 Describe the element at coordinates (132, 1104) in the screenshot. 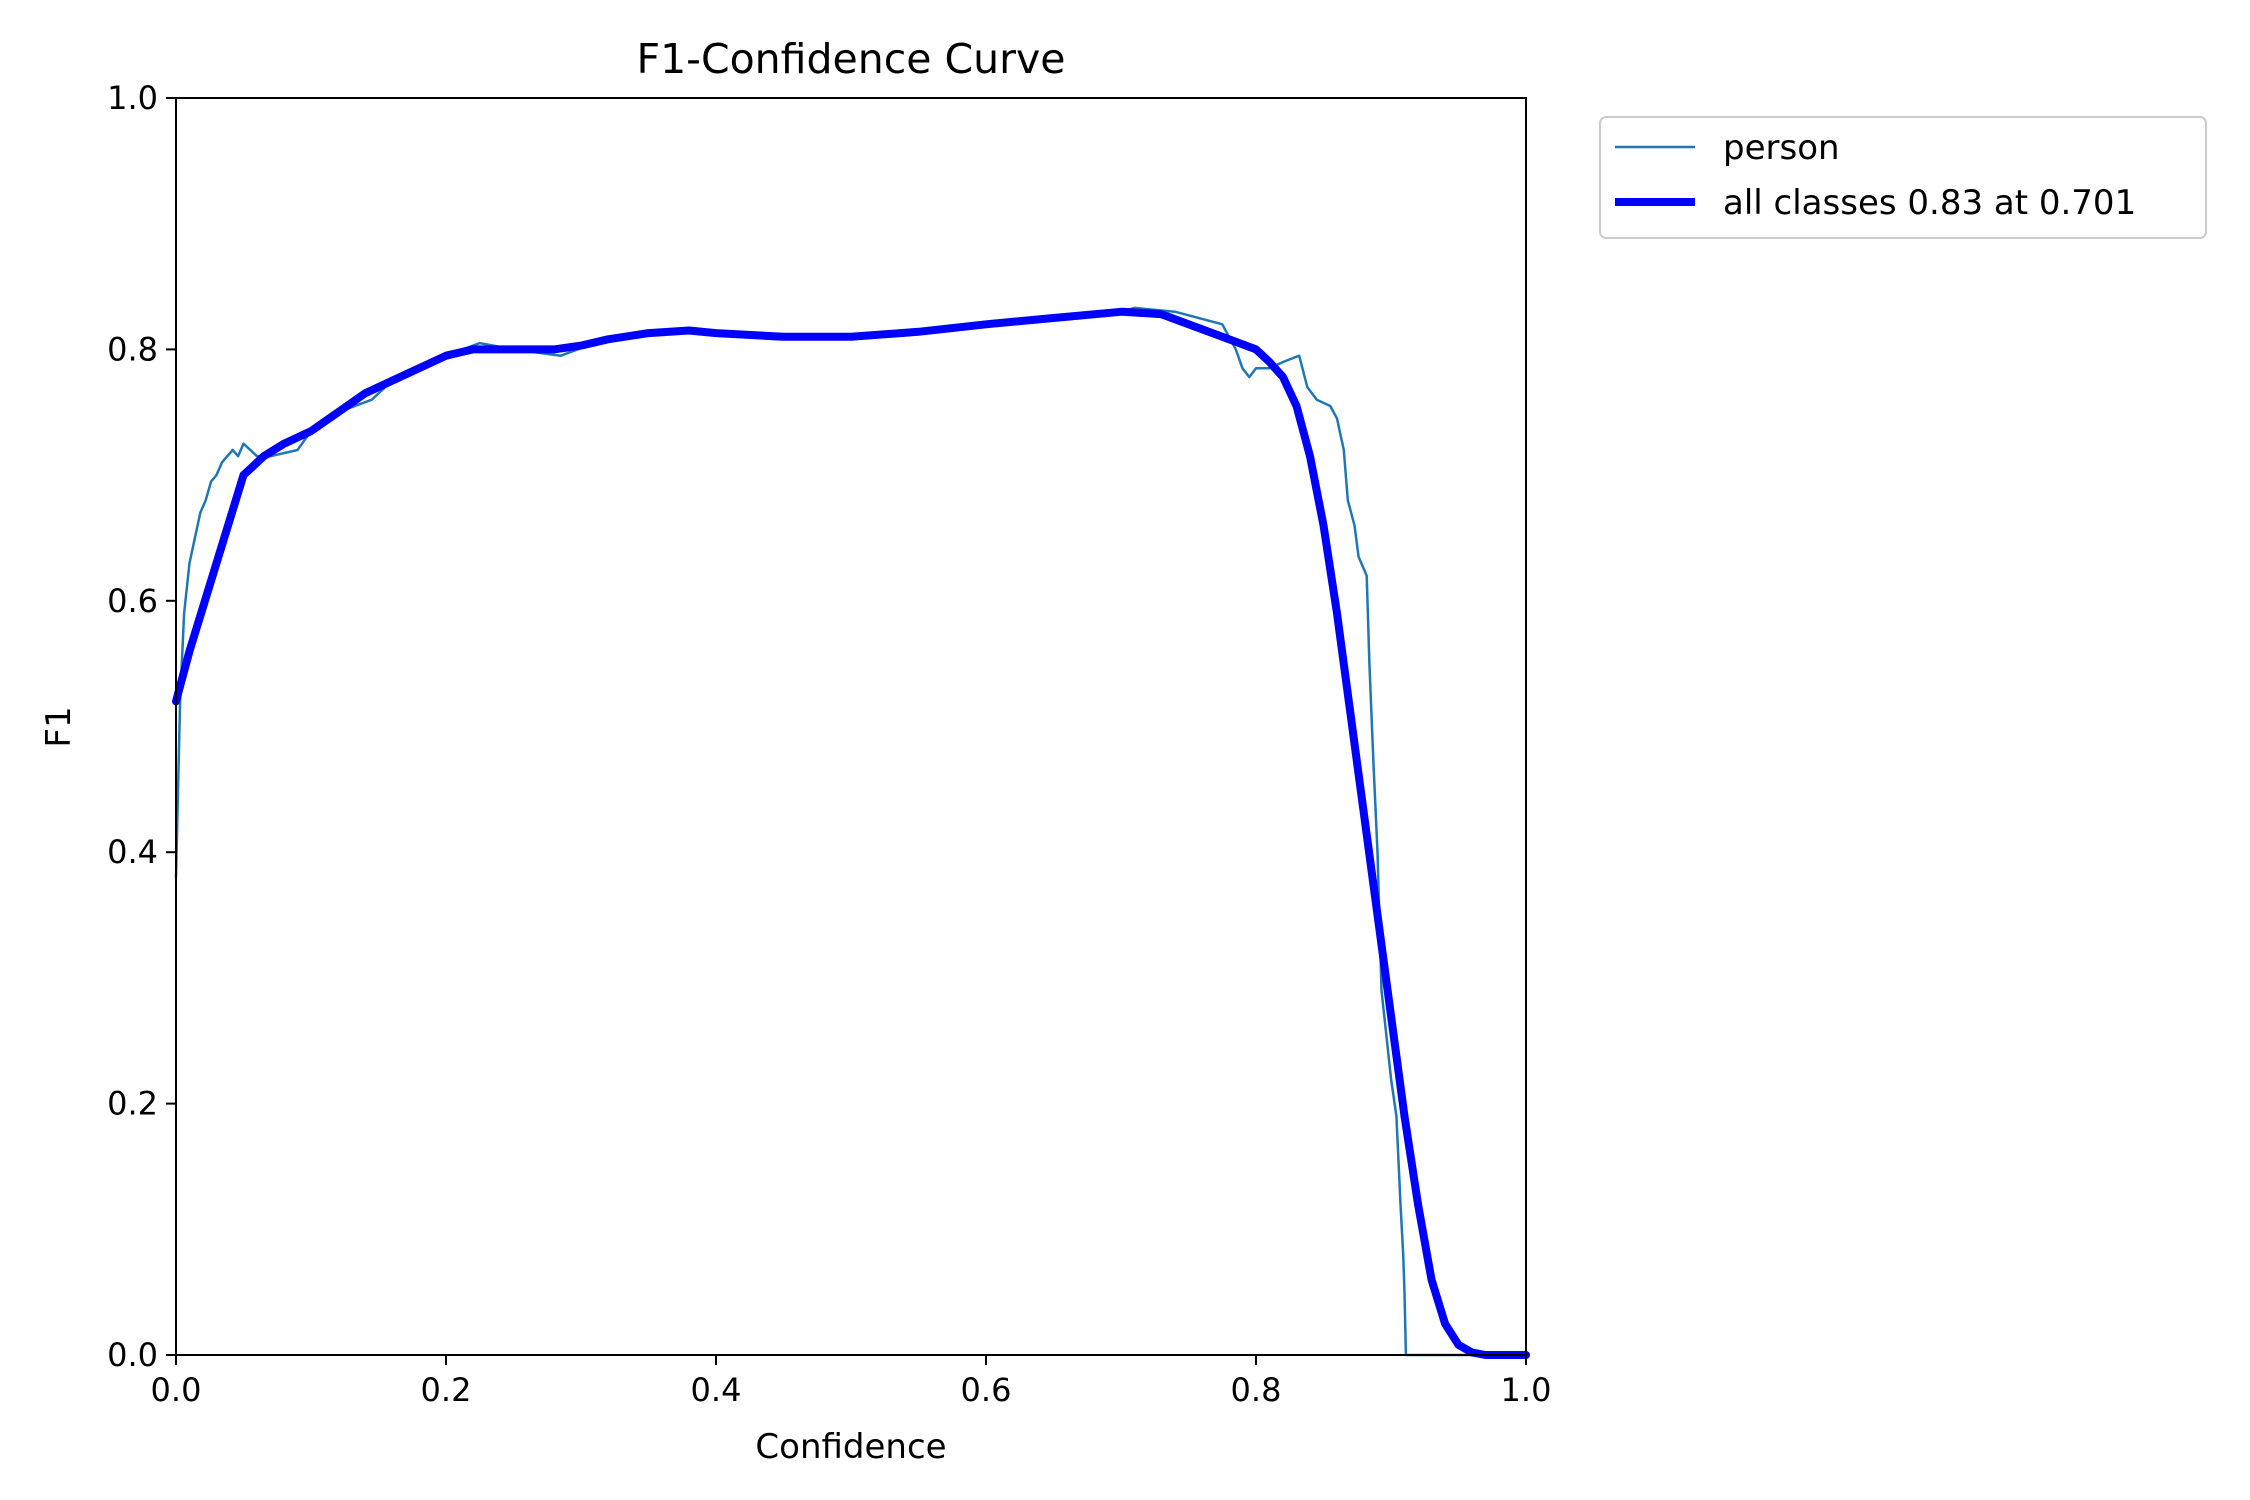

I see `y-tick-label: 0.2` at that location.